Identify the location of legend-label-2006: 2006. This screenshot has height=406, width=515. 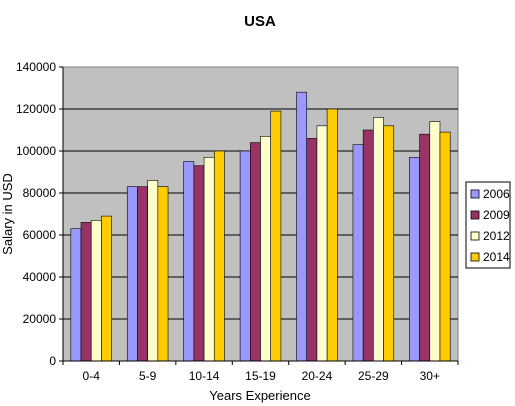
(496, 194).